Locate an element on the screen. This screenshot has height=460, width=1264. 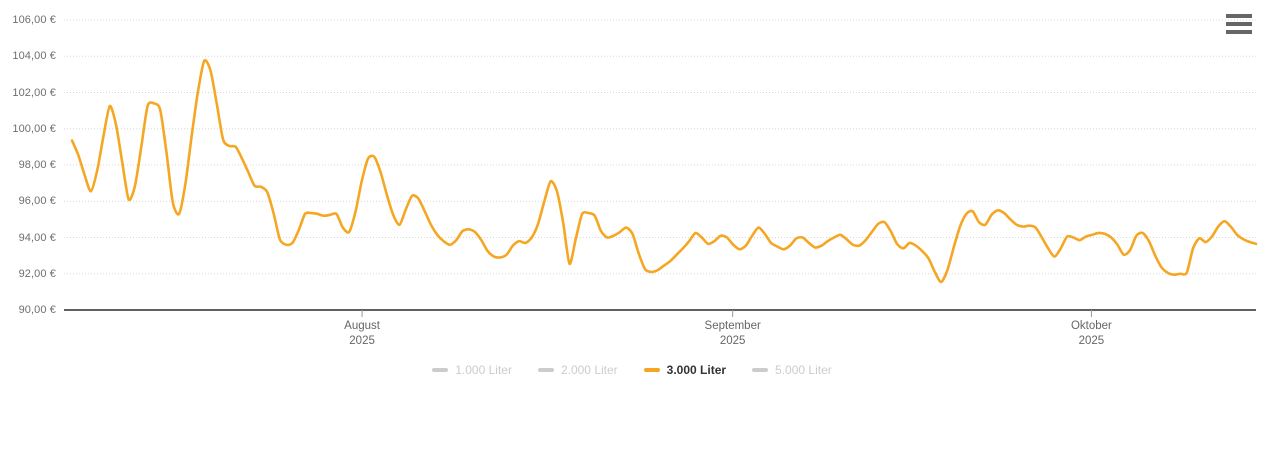
y-axis-tick-label: 104,00 € is located at coordinates (34, 56).